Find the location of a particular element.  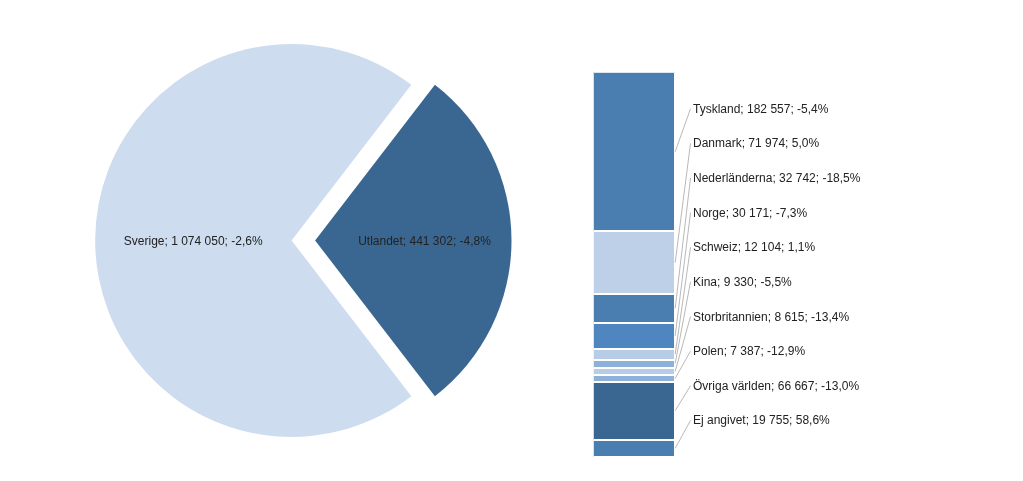

data-label: Danmark; 71 974; 5,0% is located at coordinates (756, 143).